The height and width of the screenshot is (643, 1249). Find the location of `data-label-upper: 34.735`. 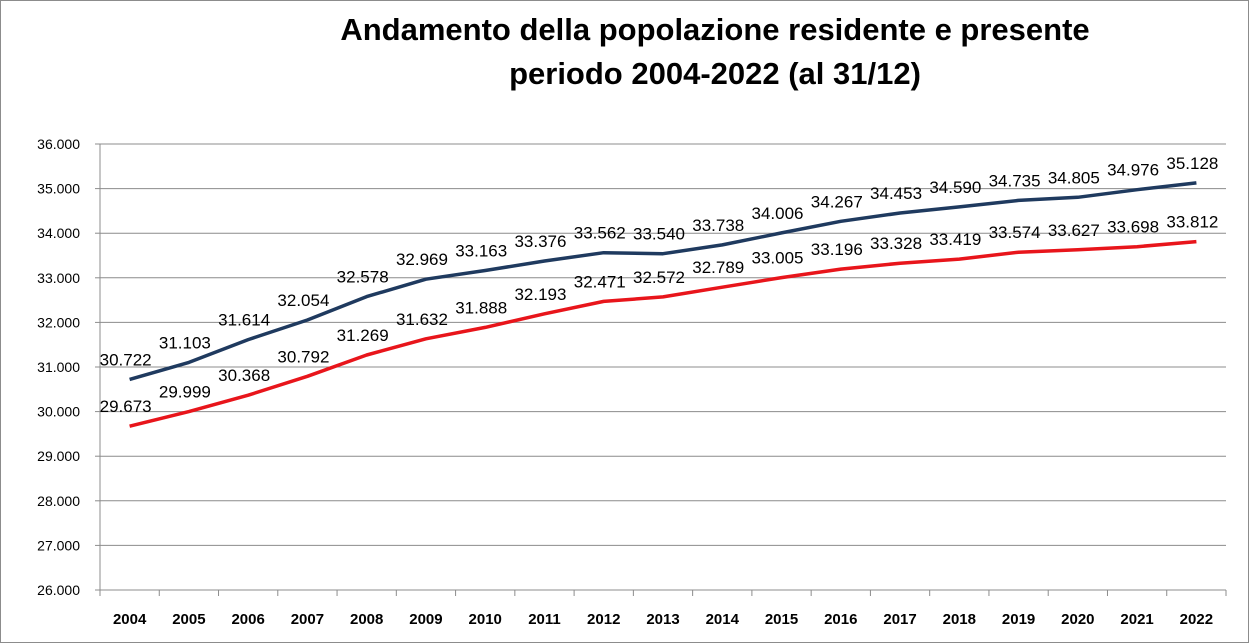

data-label-upper: 34.735 is located at coordinates (1015, 180).